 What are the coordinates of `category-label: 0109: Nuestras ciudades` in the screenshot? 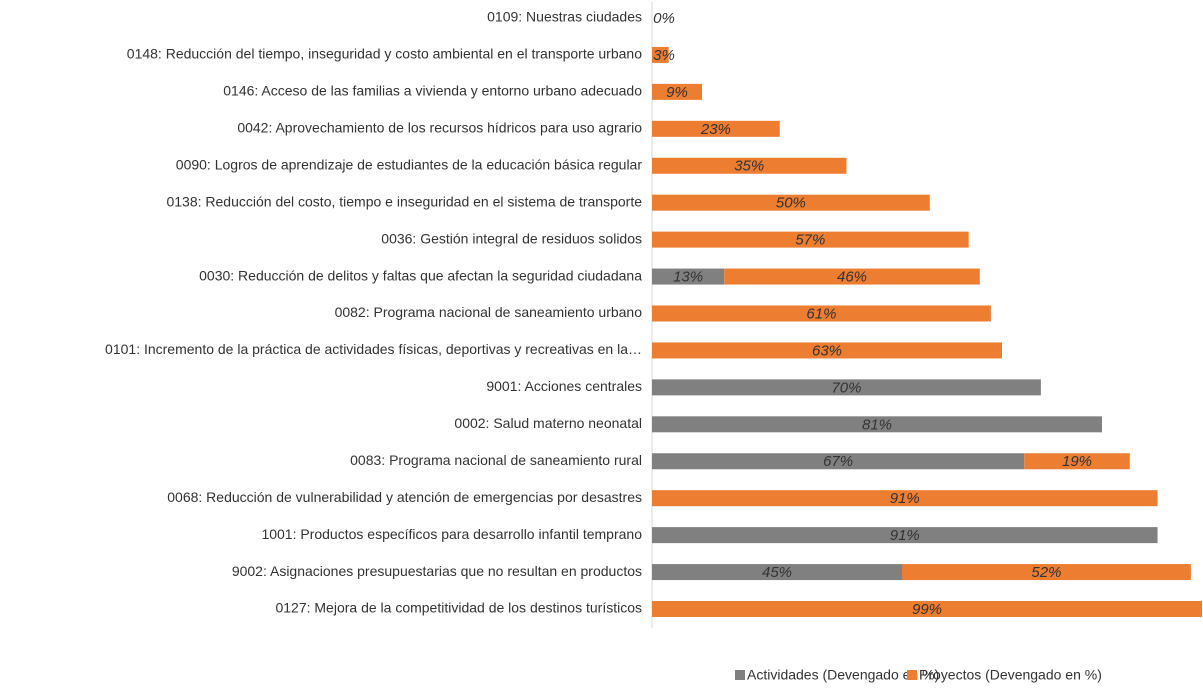 It's located at (564, 17).